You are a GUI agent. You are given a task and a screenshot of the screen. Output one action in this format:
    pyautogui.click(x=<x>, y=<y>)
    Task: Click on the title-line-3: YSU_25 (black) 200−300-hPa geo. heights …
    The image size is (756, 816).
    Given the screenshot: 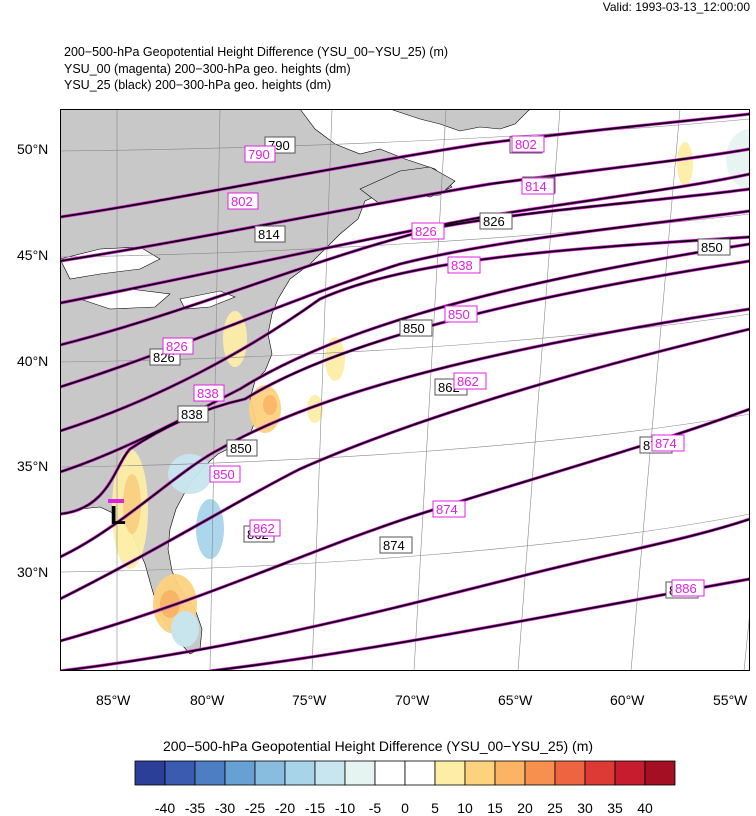 What is the action you would take?
    pyautogui.click(x=198, y=85)
    